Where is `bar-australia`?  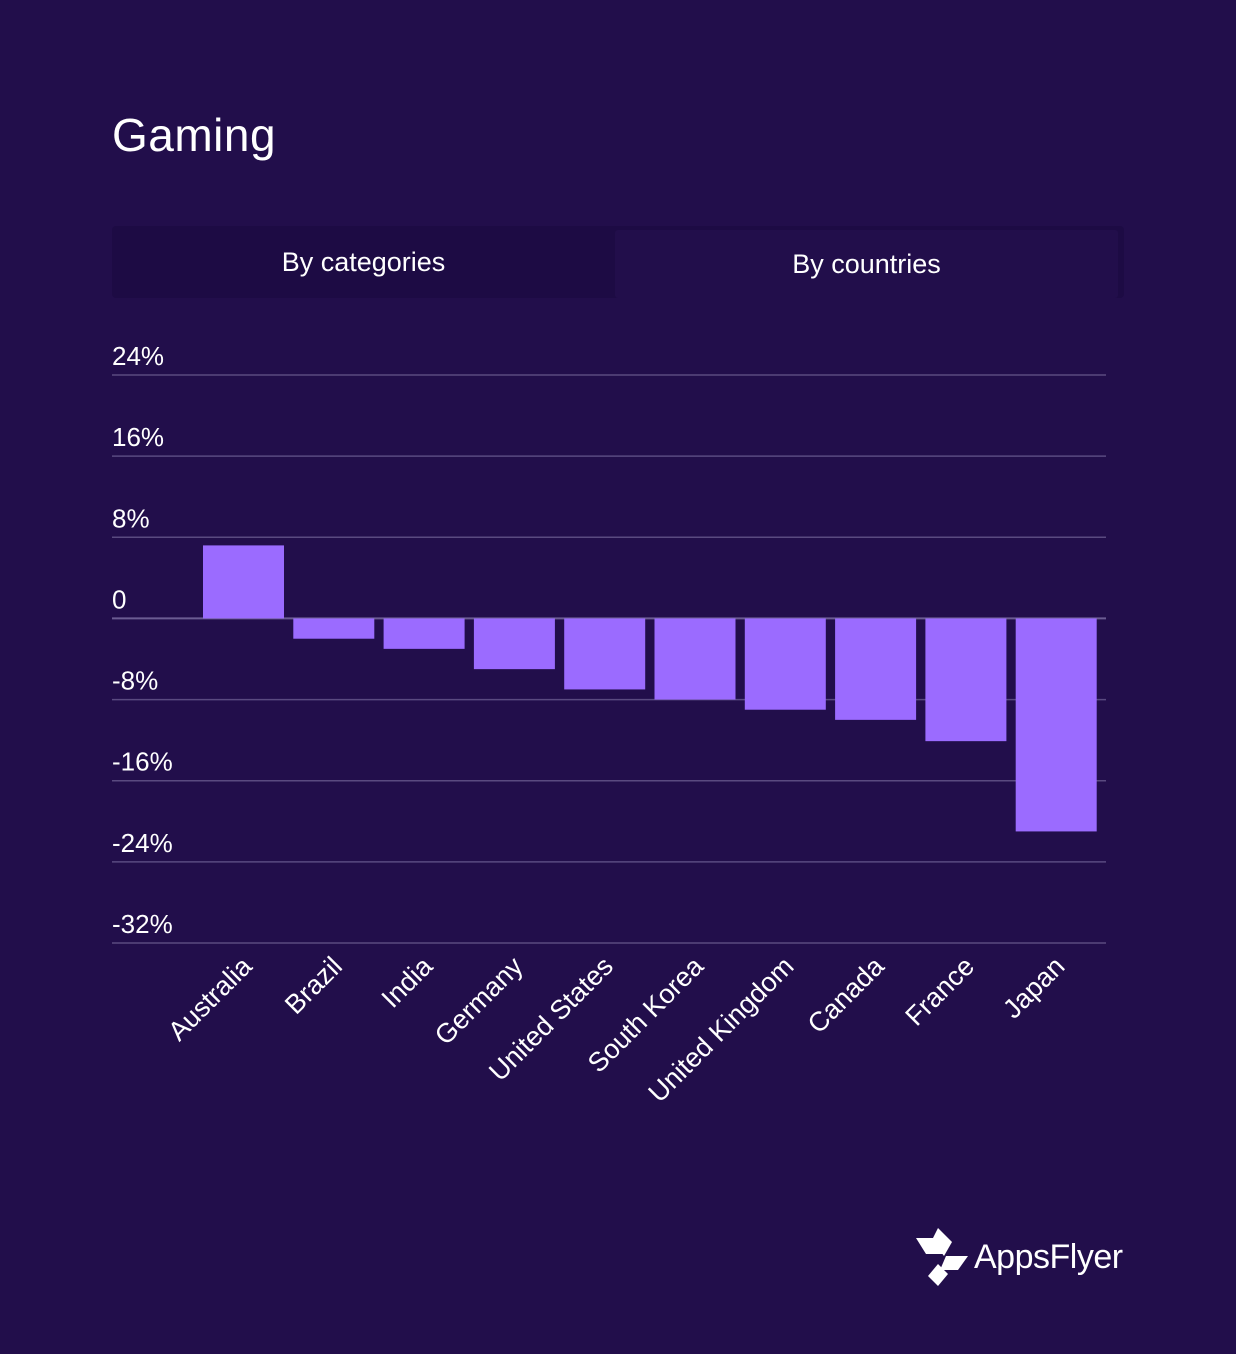
bar-australia is located at coordinates (243, 582).